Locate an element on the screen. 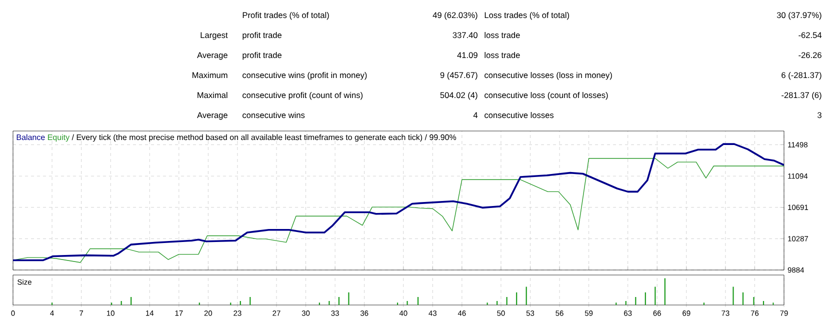 This screenshot has width=840, height=332. text: consecutive wins is located at coordinates (273, 115).